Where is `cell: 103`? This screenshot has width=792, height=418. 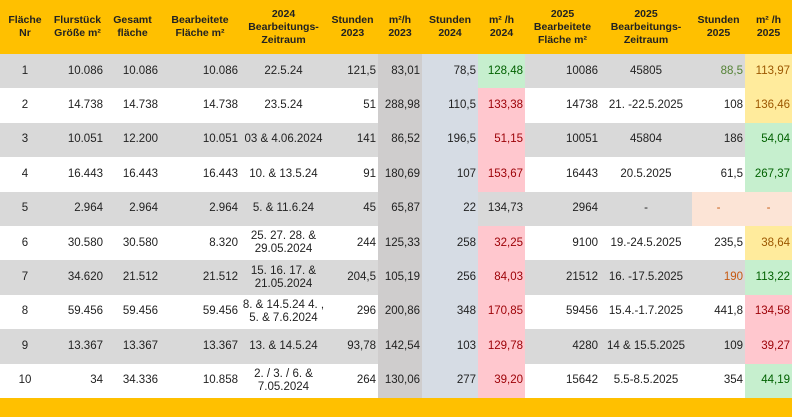 cell: 103 is located at coordinates (450, 346).